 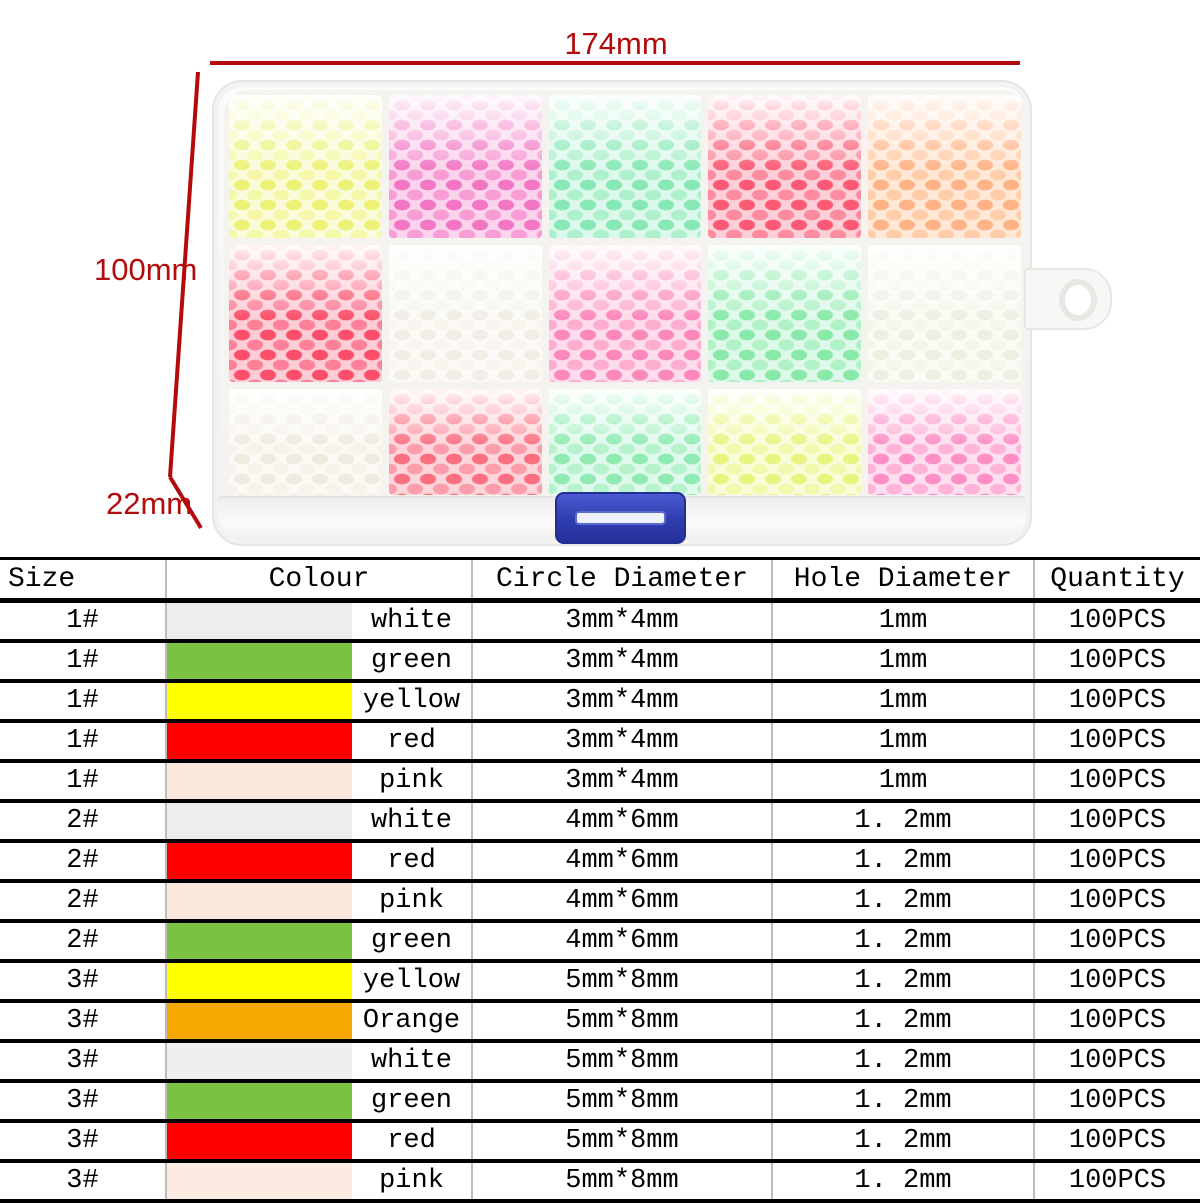 What do you see at coordinates (83, 901) in the screenshot?
I see `size-cell: 2#` at bounding box center [83, 901].